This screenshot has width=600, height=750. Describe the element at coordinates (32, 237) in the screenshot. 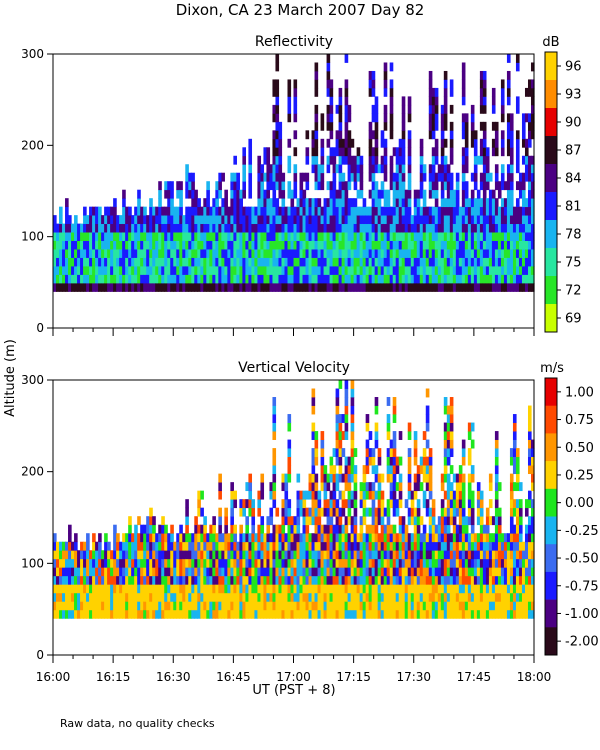

I see `y-tick-label: 100` at that location.